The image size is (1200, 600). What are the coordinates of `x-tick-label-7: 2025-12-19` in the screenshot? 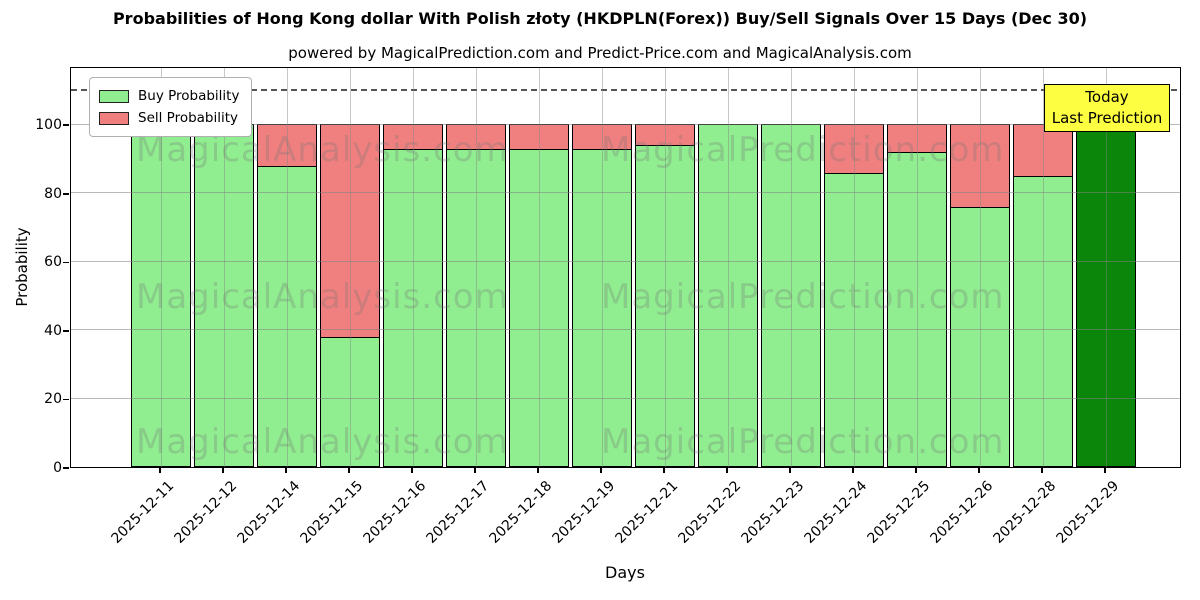 It's located at (584, 512).